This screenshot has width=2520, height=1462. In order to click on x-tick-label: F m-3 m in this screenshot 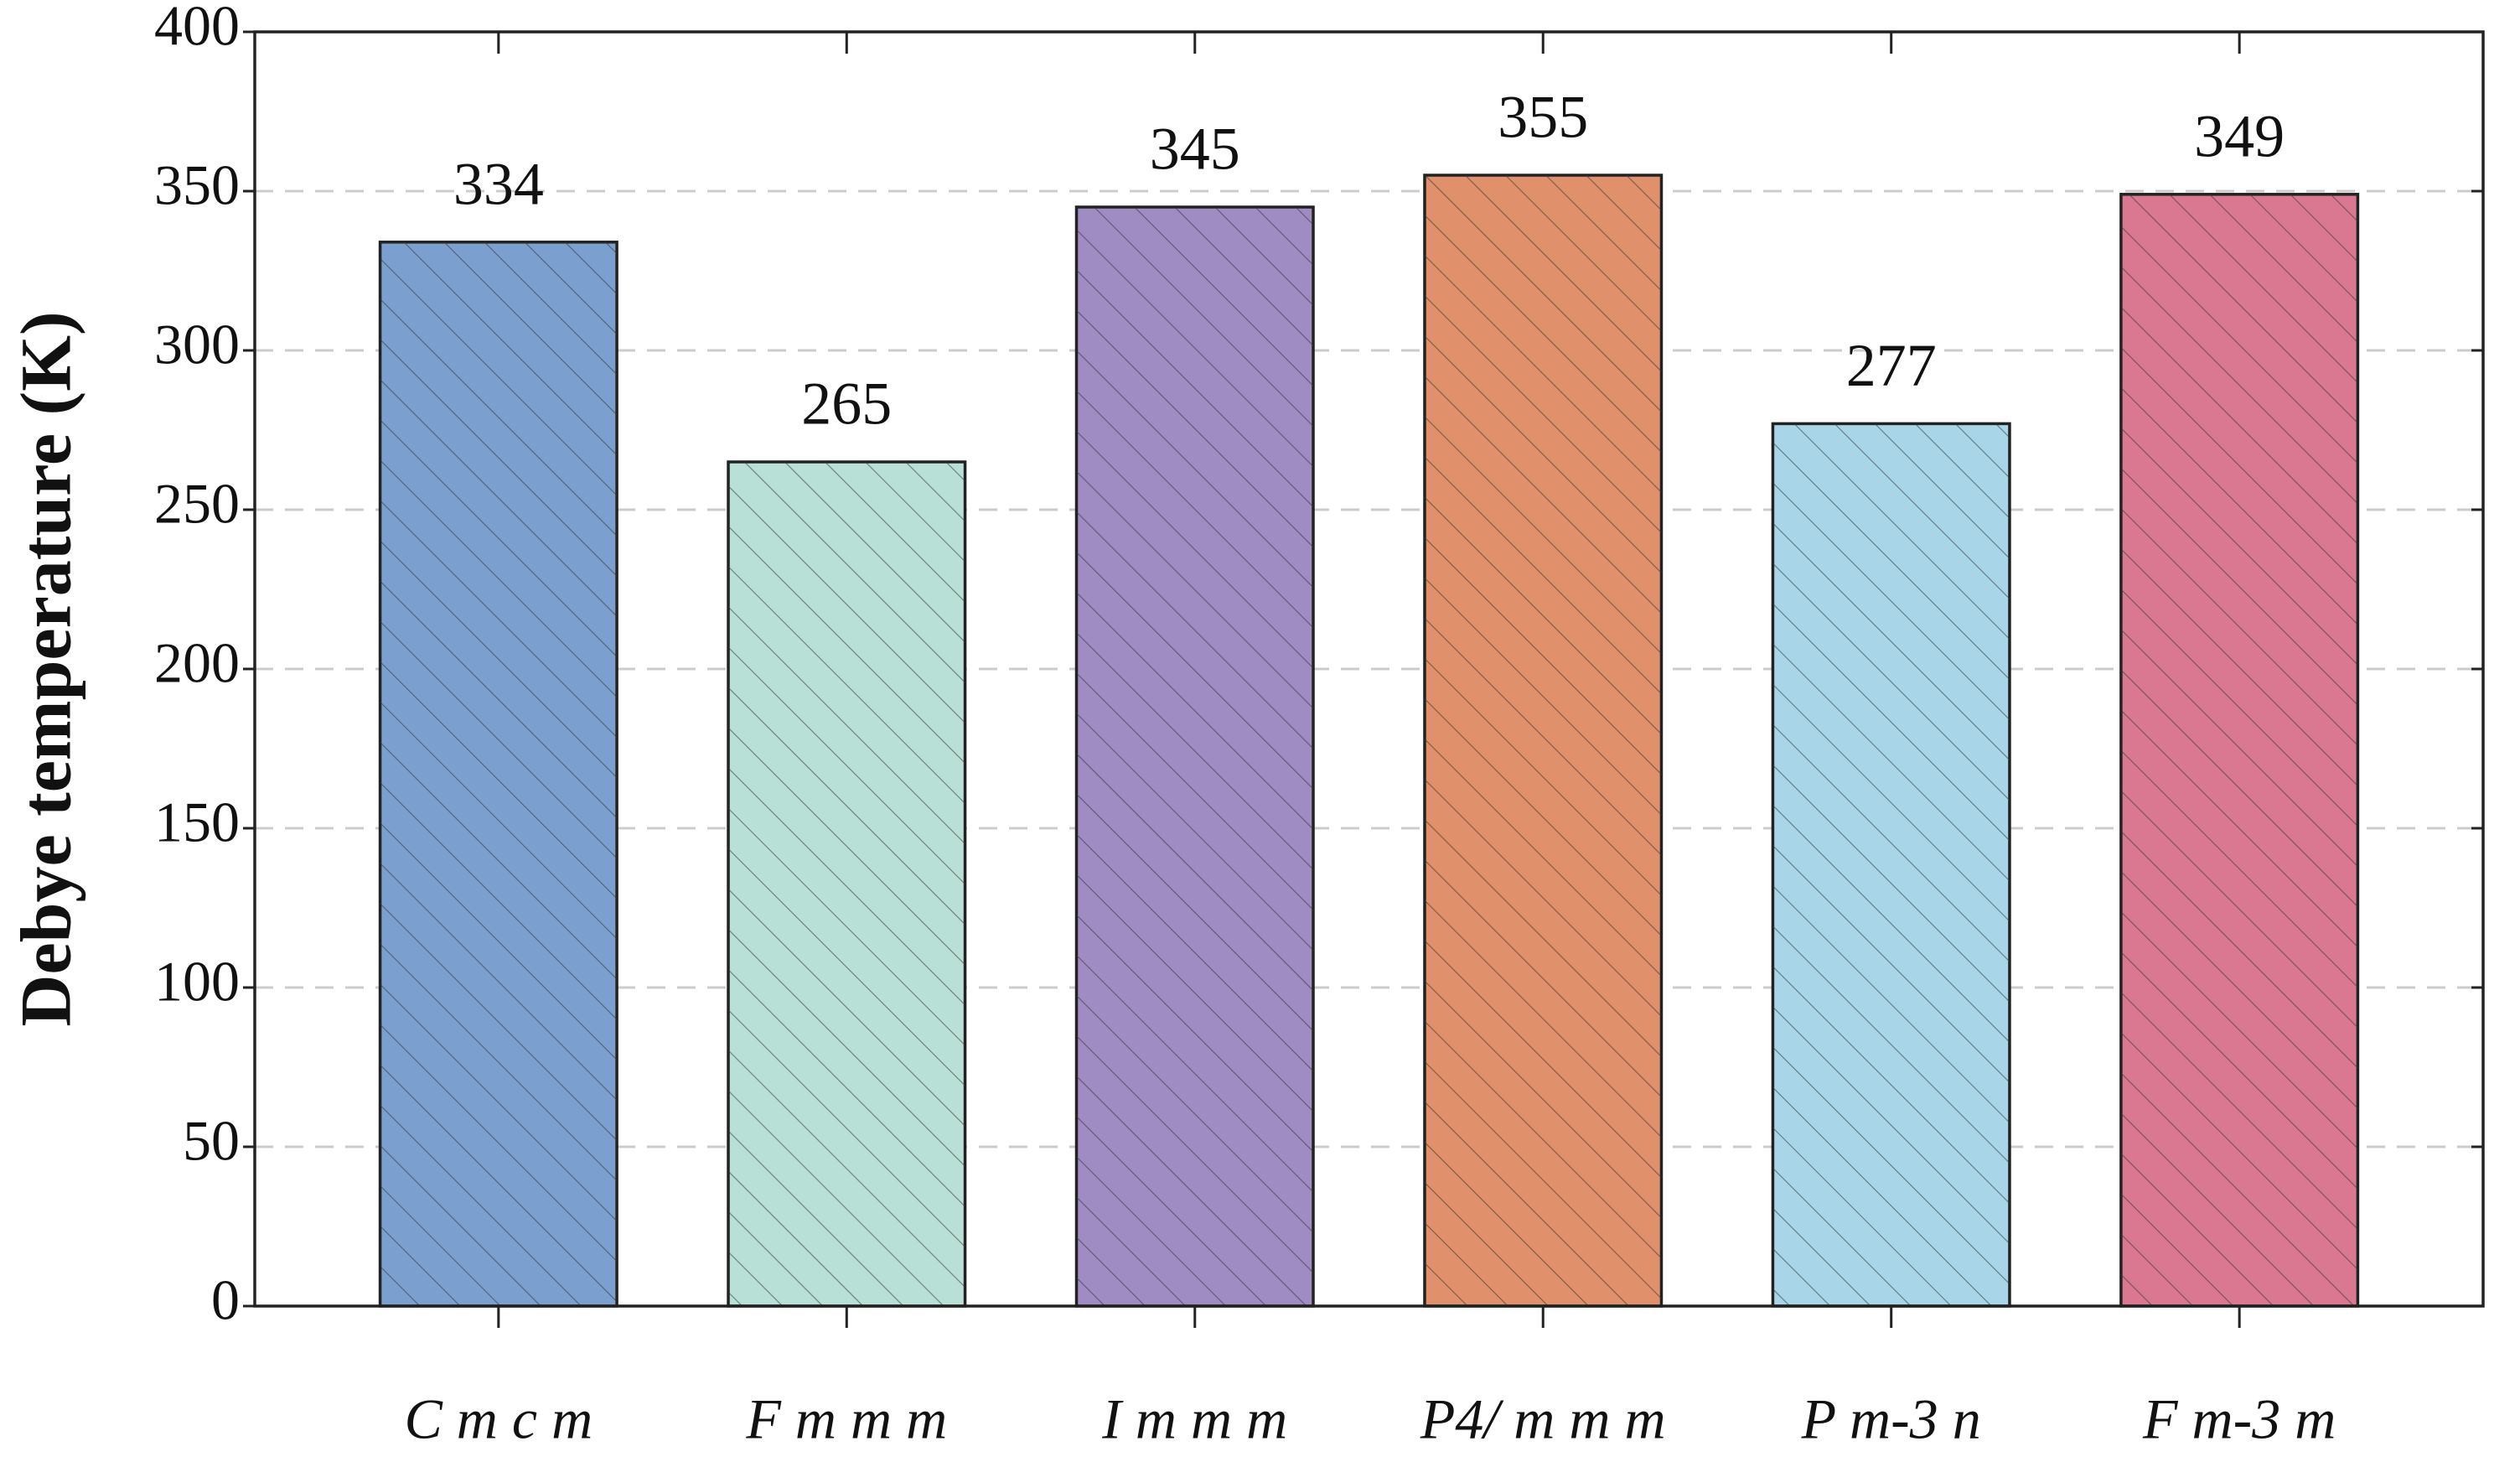, I will do `click(2239, 1419)`.